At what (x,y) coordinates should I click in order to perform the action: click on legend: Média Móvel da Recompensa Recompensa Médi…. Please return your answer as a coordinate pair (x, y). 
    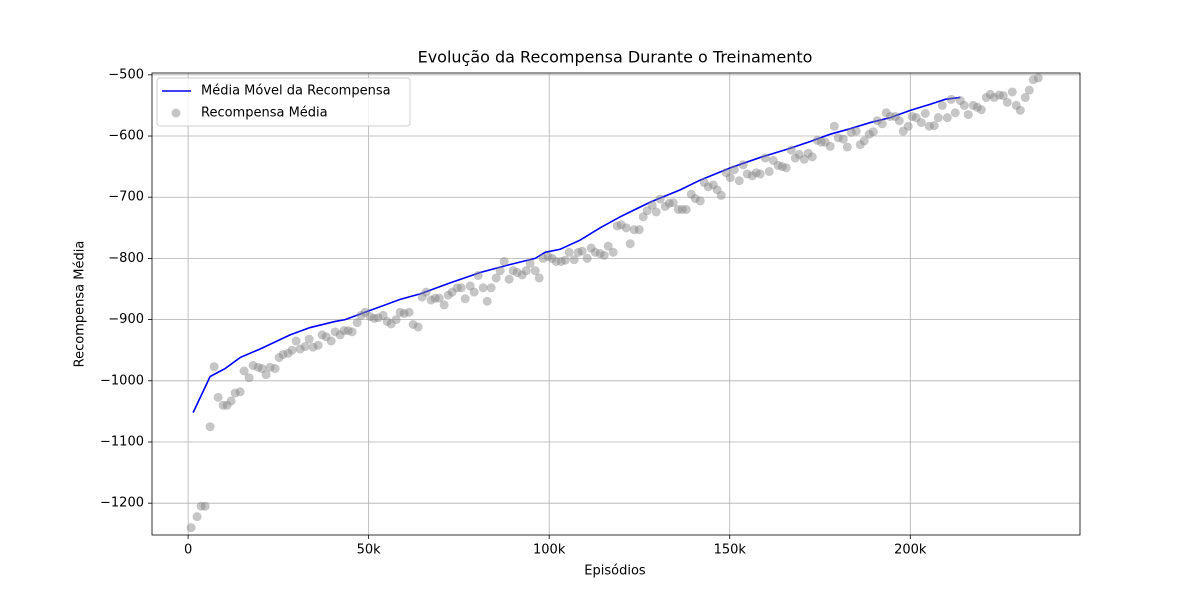
    Looking at the image, I should click on (283, 102).